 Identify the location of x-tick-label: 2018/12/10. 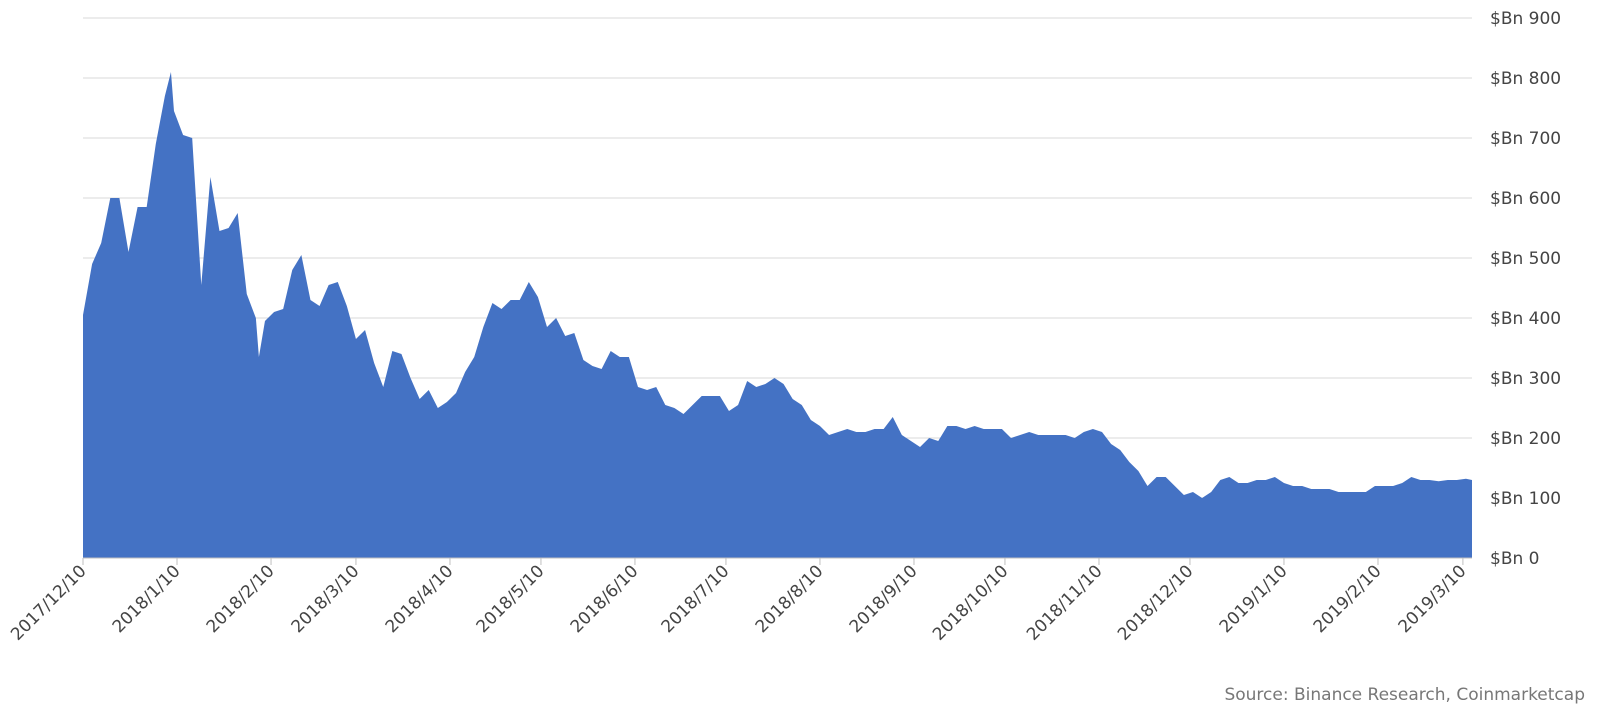
(1155, 602).